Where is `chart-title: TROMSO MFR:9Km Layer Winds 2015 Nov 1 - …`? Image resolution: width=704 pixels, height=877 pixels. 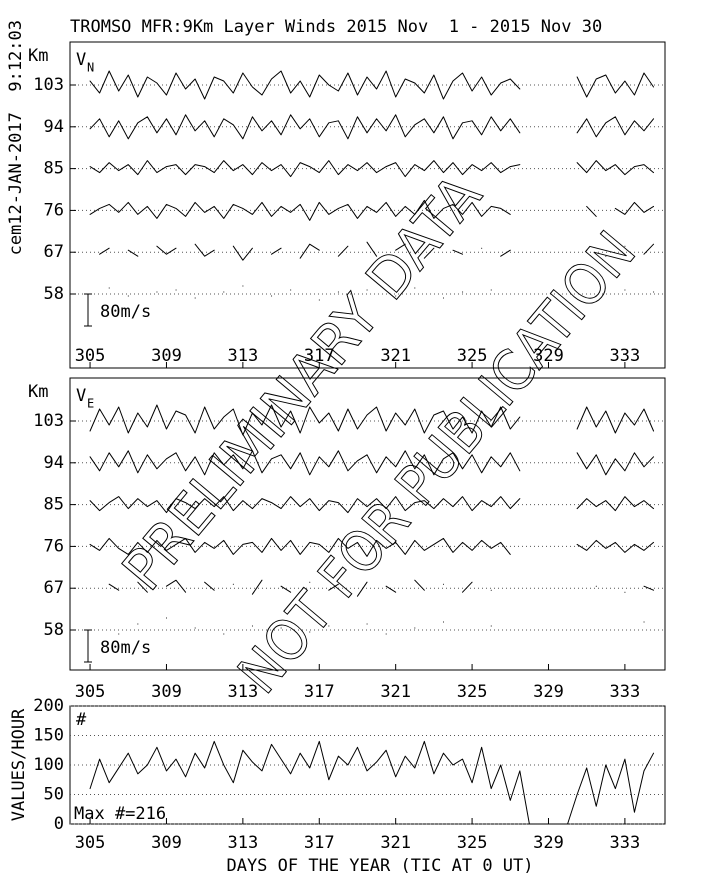
chart-title: TROMSO MFR:9Km Layer Winds 2015 Nov 1 - … is located at coordinates (336, 27).